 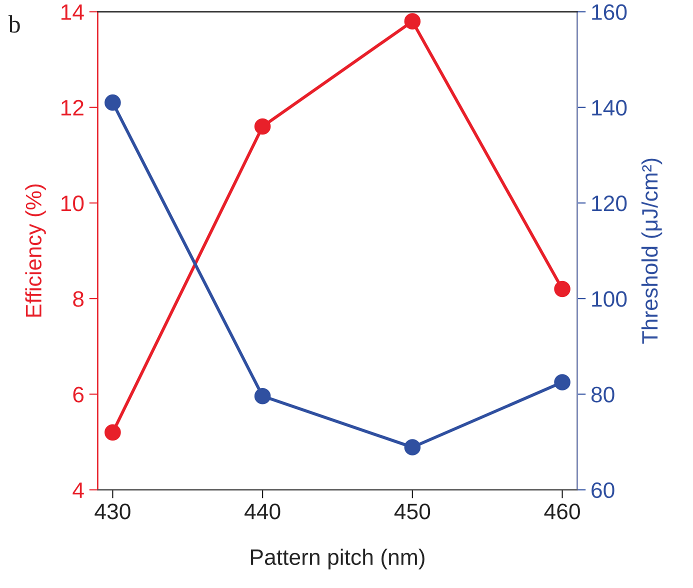 I want to click on y-tick-label: 6, so click(x=78, y=394).